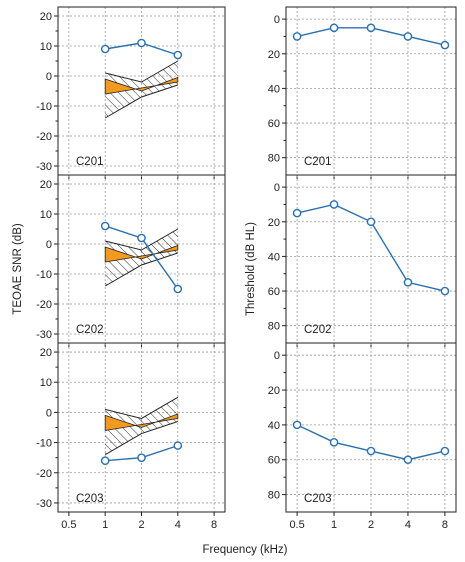 The width and height of the screenshot is (465, 562). Describe the element at coordinates (18, 269) in the screenshot. I see `left-y-axis-title: TEOAE SNR (dB)` at that location.